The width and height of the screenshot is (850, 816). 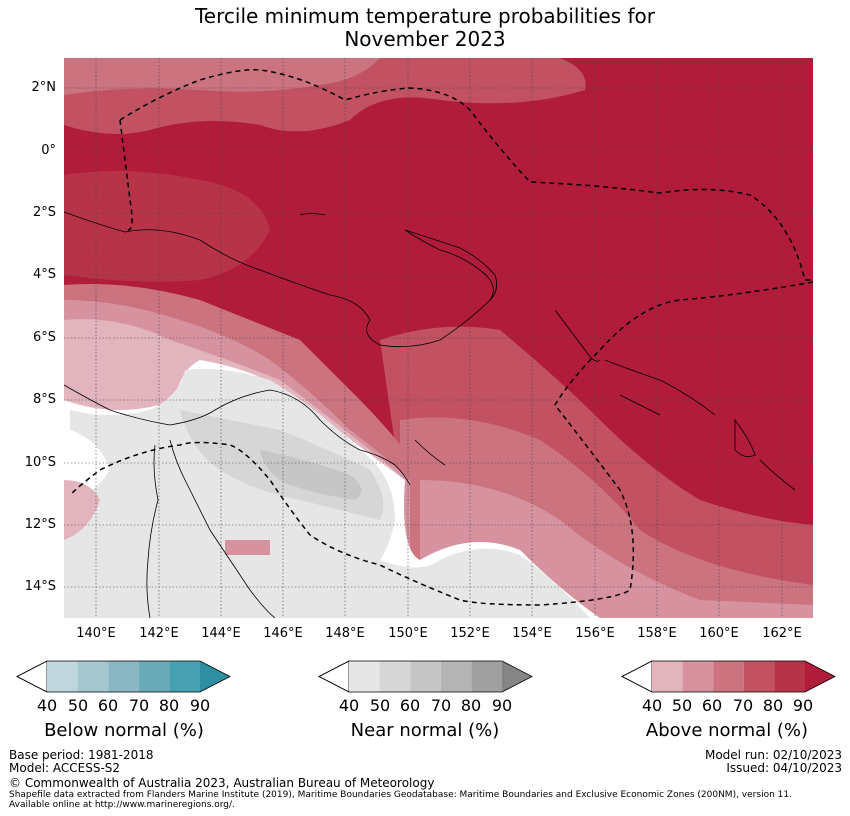 I want to click on lon-label-162e: 162°E, so click(x=782, y=633).